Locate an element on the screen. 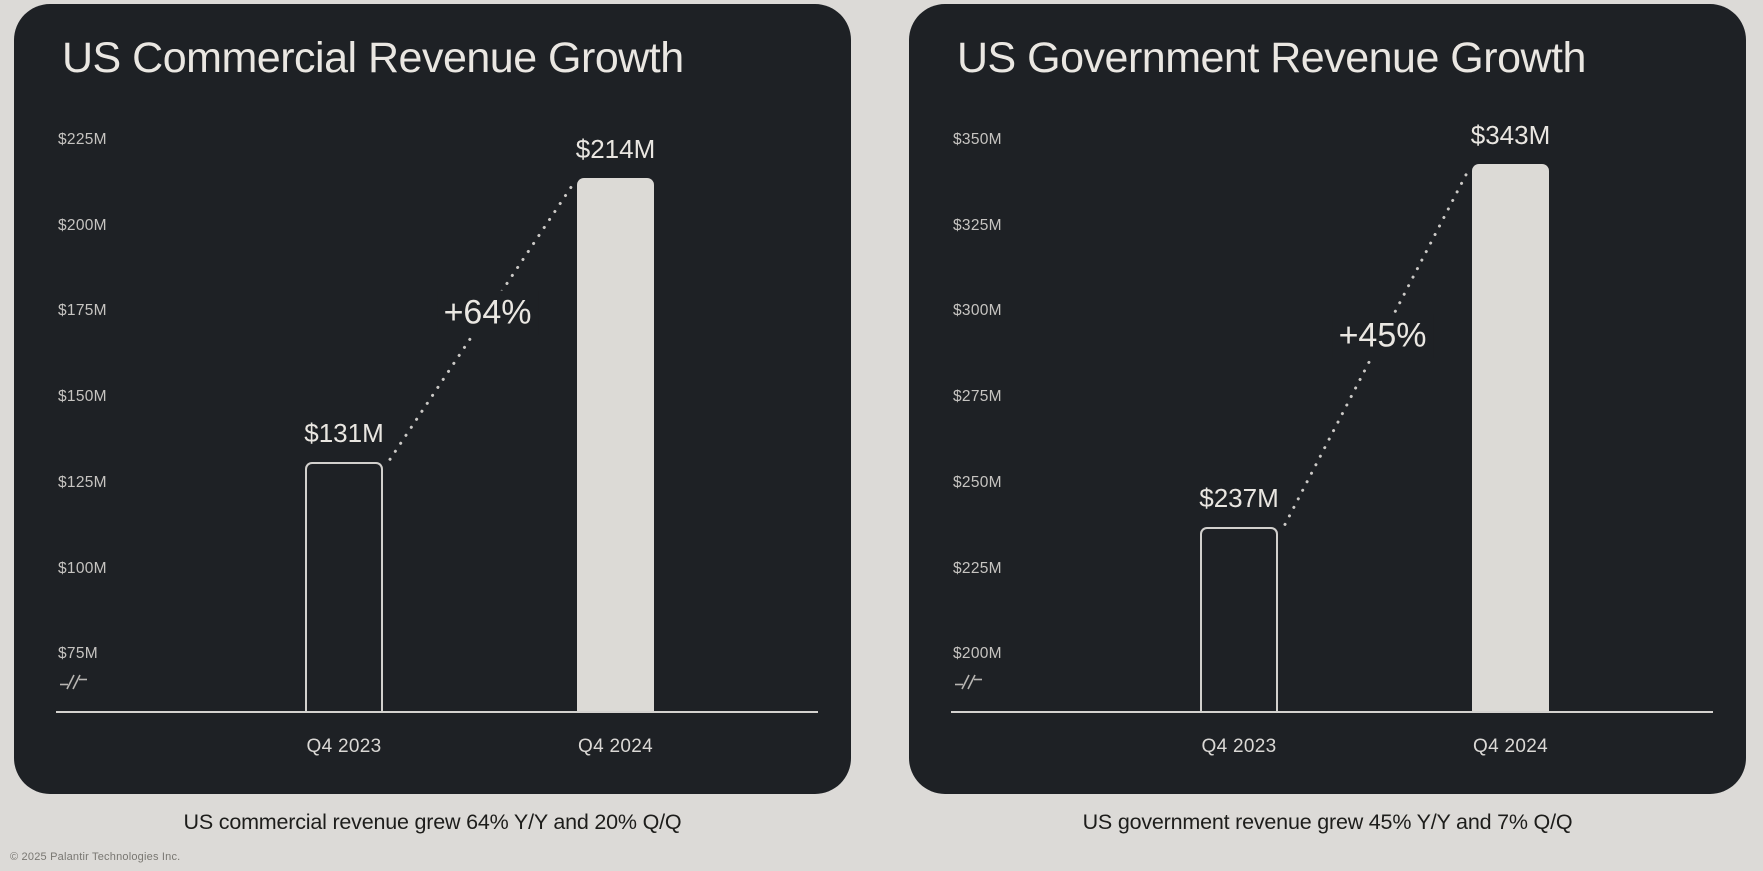  bar-value-label: $237M is located at coordinates (1239, 498).